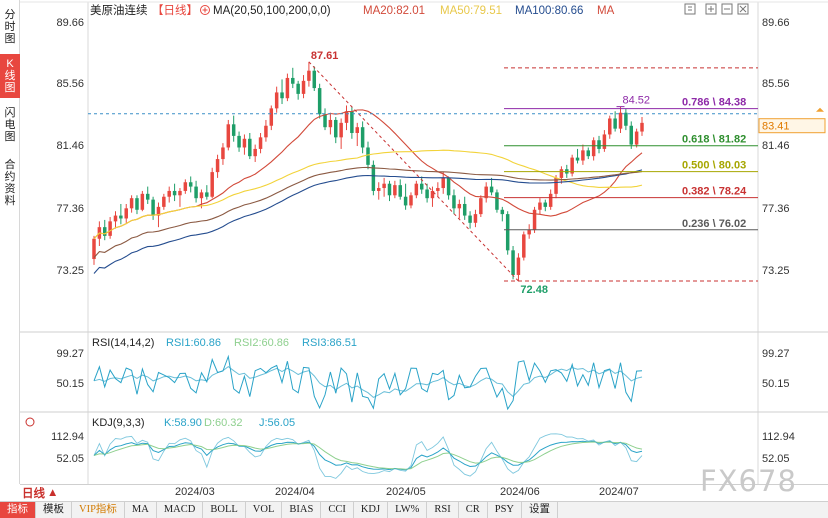 The width and height of the screenshot is (828, 518). Describe the element at coordinates (368, 381) in the screenshot. I see `rsi2-line` at that location.